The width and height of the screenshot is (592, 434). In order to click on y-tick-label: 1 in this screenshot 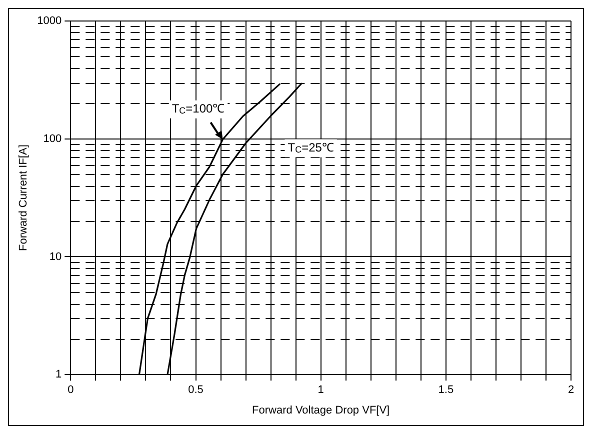, I will do `click(59, 374)`.